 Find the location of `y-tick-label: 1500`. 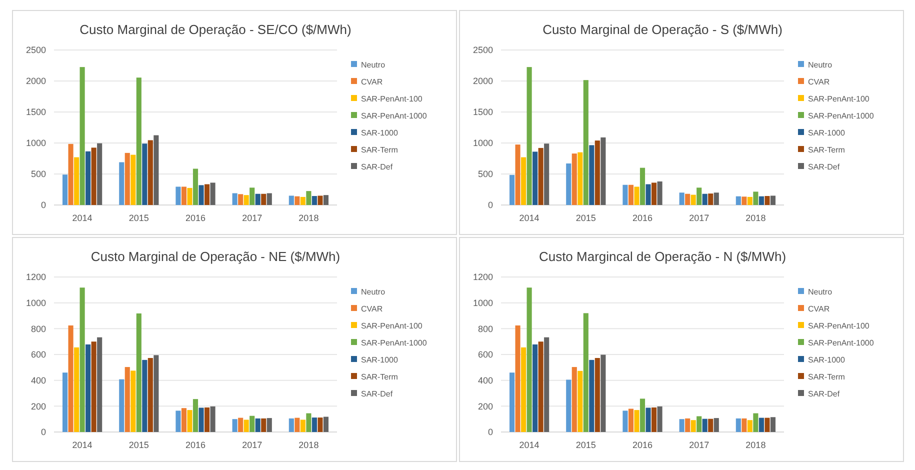

y-tick-label: 1500 is located at coordinates (36, 112).